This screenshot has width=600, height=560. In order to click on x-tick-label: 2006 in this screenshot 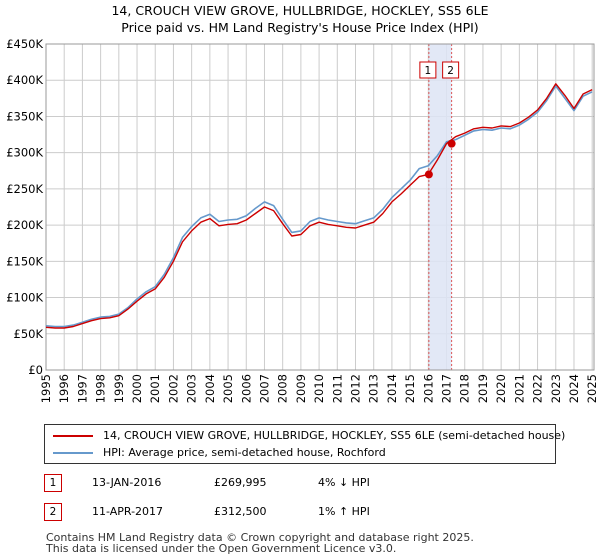, I will do `click(246, 388)`.